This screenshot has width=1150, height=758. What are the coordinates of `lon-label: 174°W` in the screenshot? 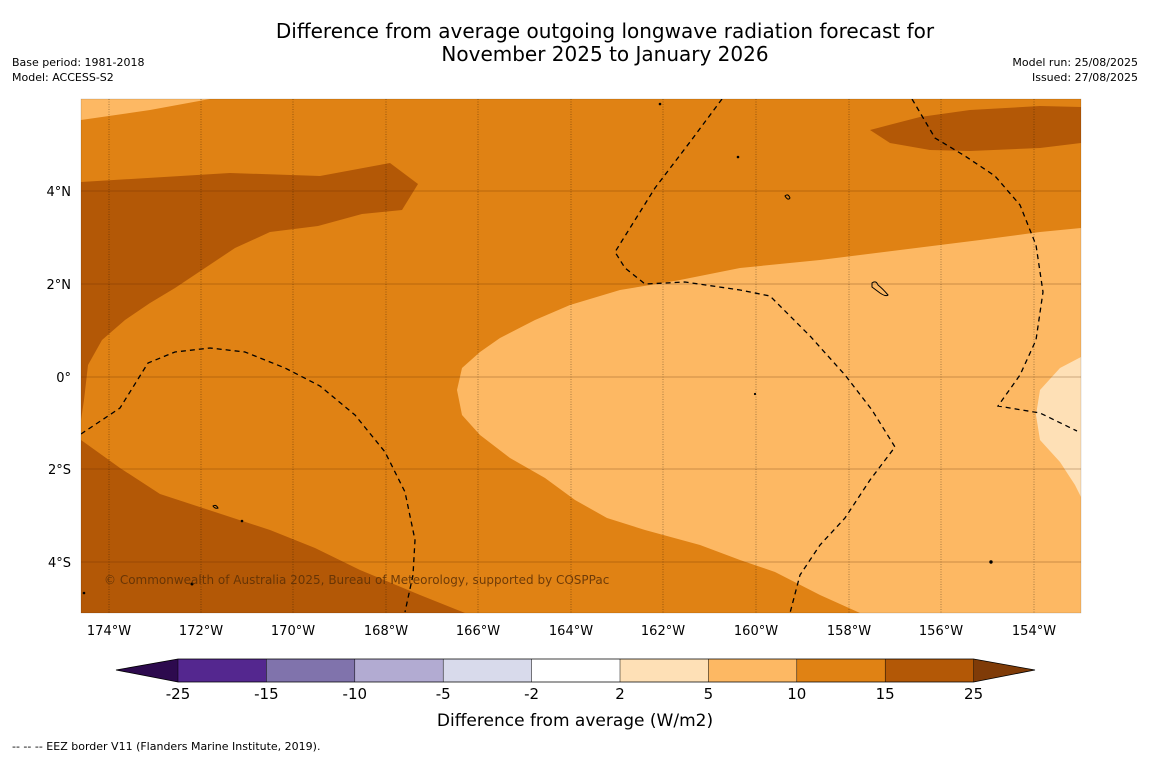 It's located at (109, 631).